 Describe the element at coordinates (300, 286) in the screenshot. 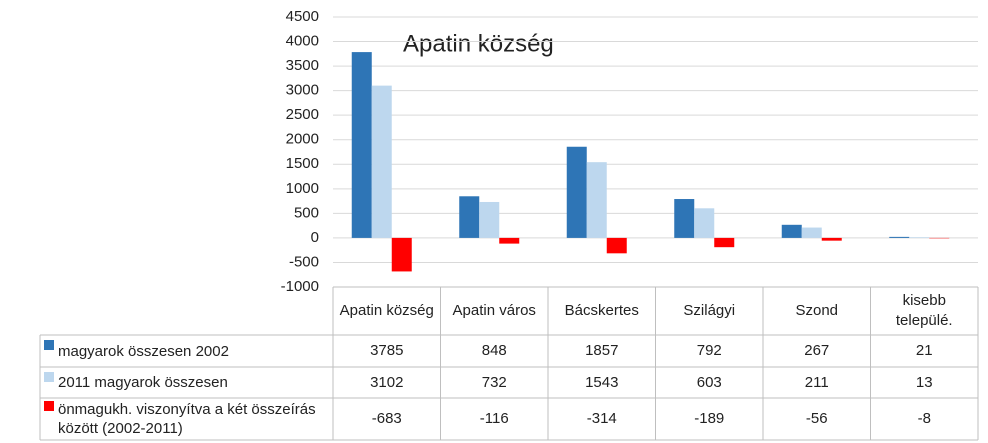

I see `y-tick-label: -1000` at that location.